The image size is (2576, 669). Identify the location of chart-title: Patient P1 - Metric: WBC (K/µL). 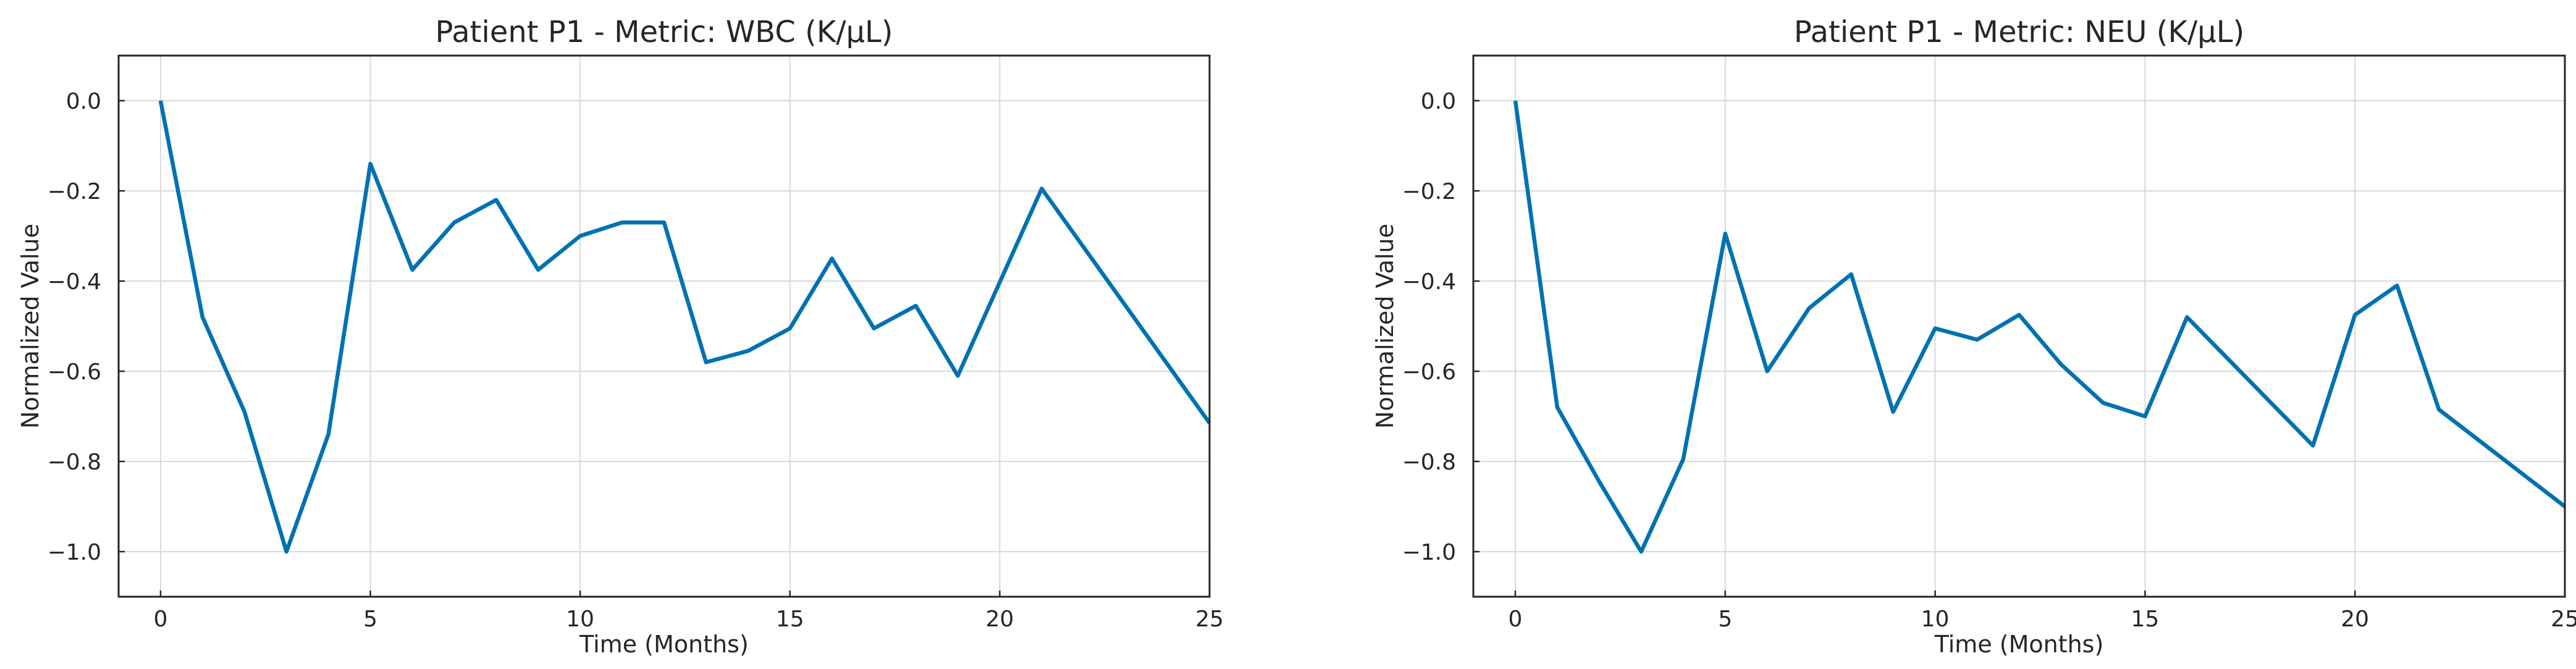
(664, 32).